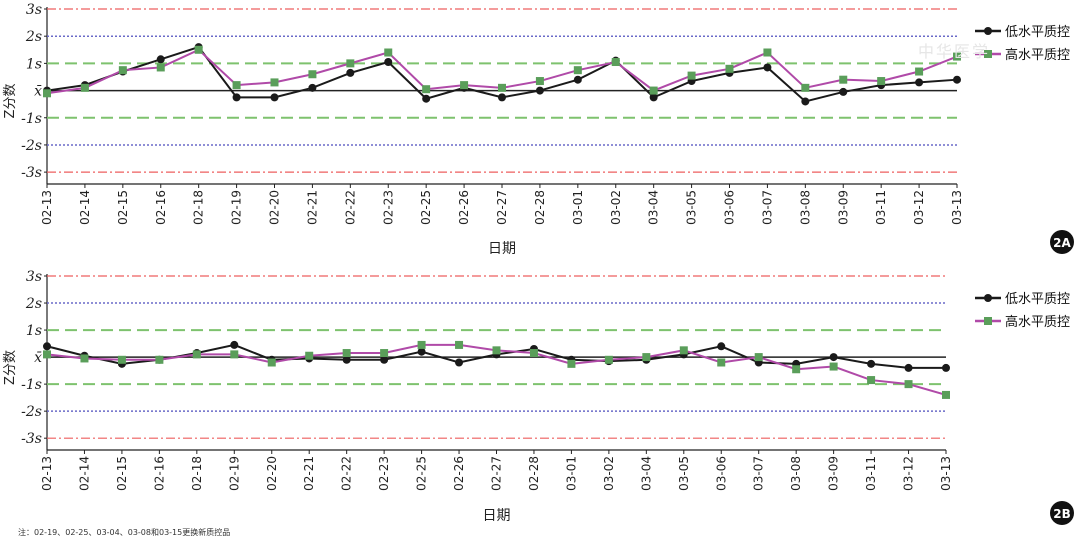  I want to click on y-tick-label: 3s, so click(34, 10).